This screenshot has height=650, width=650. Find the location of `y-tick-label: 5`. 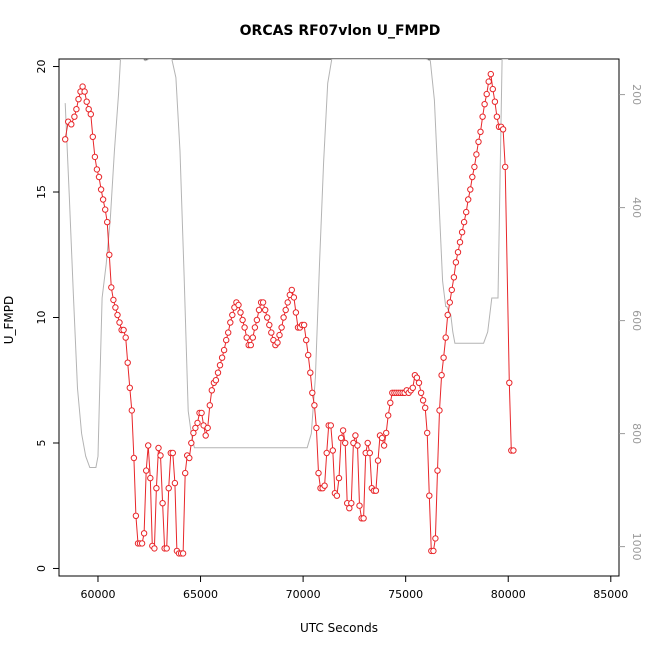

y-tick-label: 5 is located at coordinates (41, 442).